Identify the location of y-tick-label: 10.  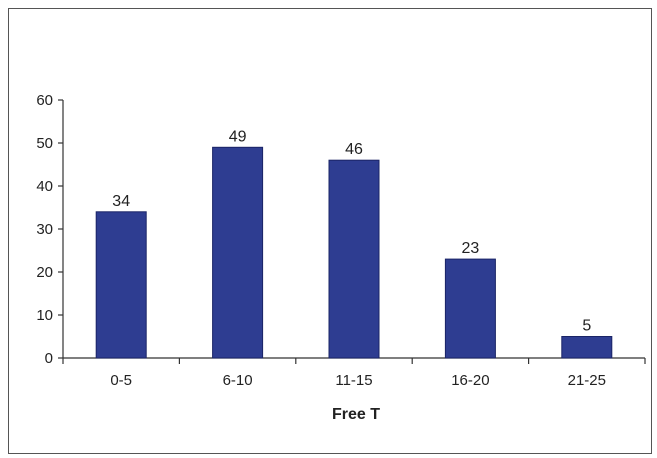
(44, 315).